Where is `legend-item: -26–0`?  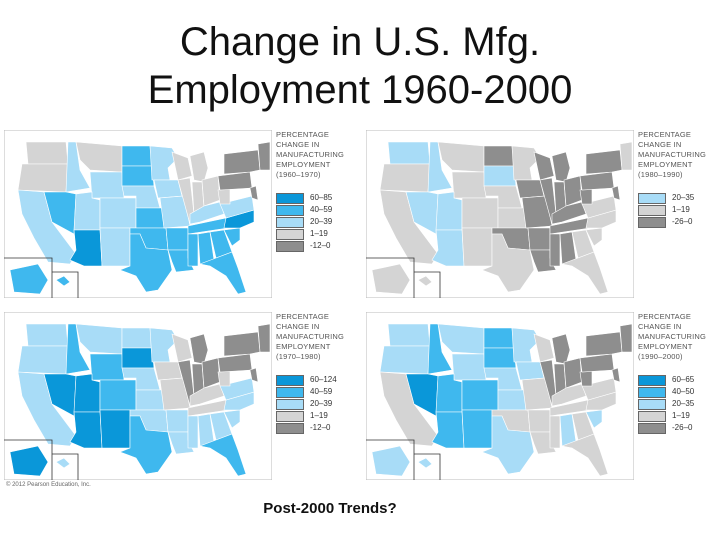 legend-item: -26–0 is located at coordinates (679, 222).